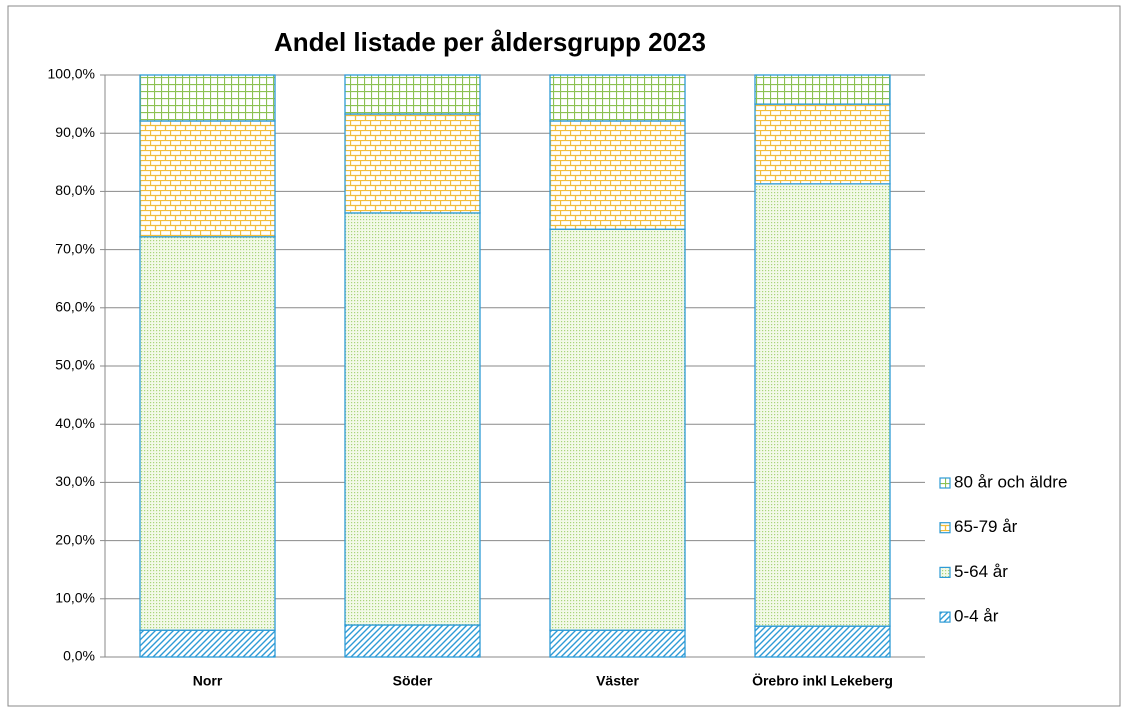 The height and width of the screenshot is (713, 1129). Describe the element at coordinates (75, 539) in the screenshot. I see `y-tick-label: 20,0%` at that location.